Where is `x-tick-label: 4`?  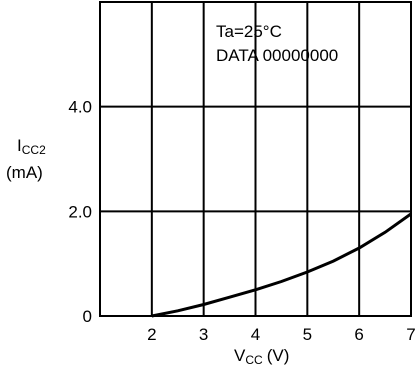
x-tick-label: 4 is located at coordinates (255, 334).